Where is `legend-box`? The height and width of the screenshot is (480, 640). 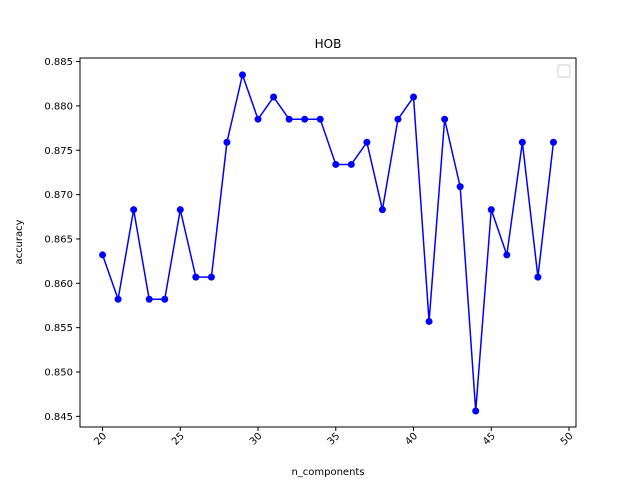 legend-box is located at coordinates (564, 71).